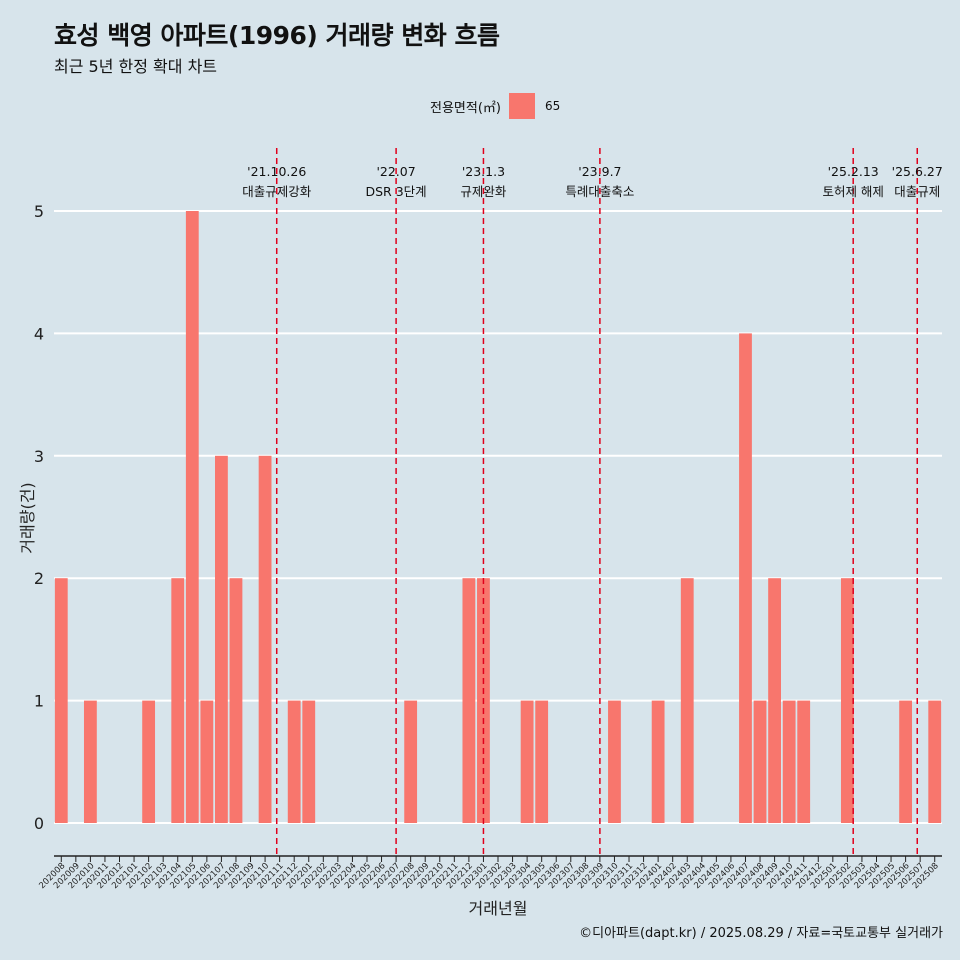 This screenshot has width=960, height=960. Describe the element at coordinates (483, 191) in the screenshot. I see `event-label: 규제완화` at that location.